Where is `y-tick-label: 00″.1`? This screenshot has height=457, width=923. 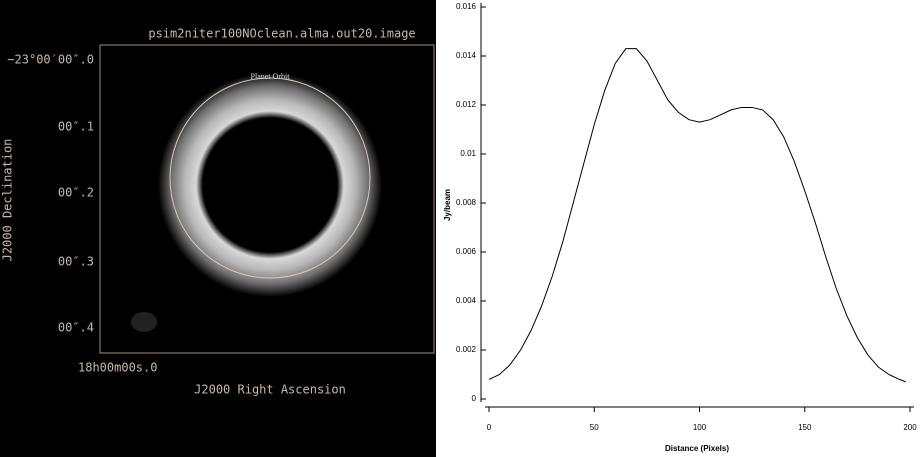
y-tick-label: 00″.1 is located at coordinates (76, 127).